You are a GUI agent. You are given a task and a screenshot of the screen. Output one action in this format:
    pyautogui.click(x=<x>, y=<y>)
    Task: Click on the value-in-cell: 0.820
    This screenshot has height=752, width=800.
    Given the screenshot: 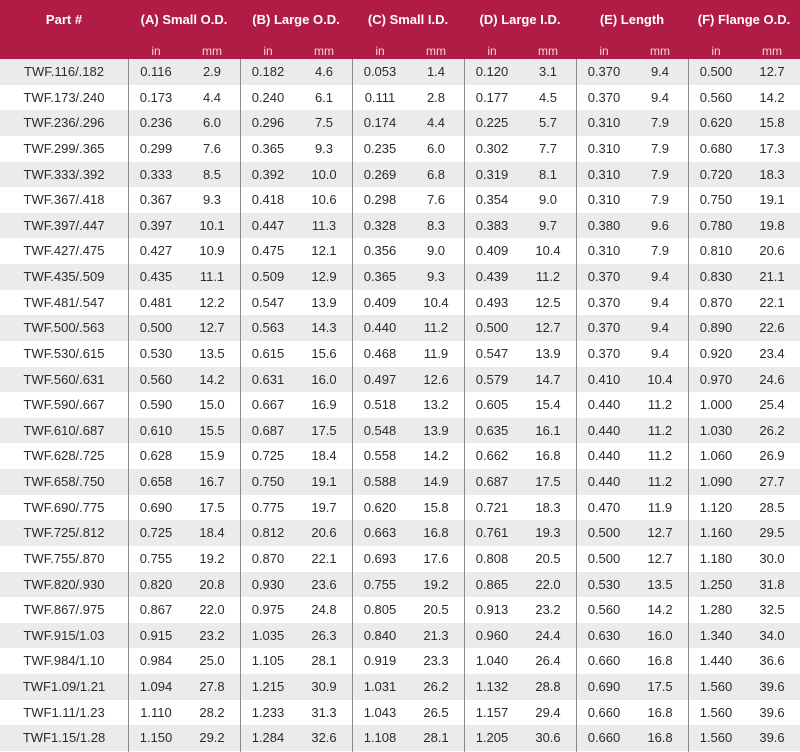 What is the action you would take?
    pyautogui.click(x=156, y=584)
    